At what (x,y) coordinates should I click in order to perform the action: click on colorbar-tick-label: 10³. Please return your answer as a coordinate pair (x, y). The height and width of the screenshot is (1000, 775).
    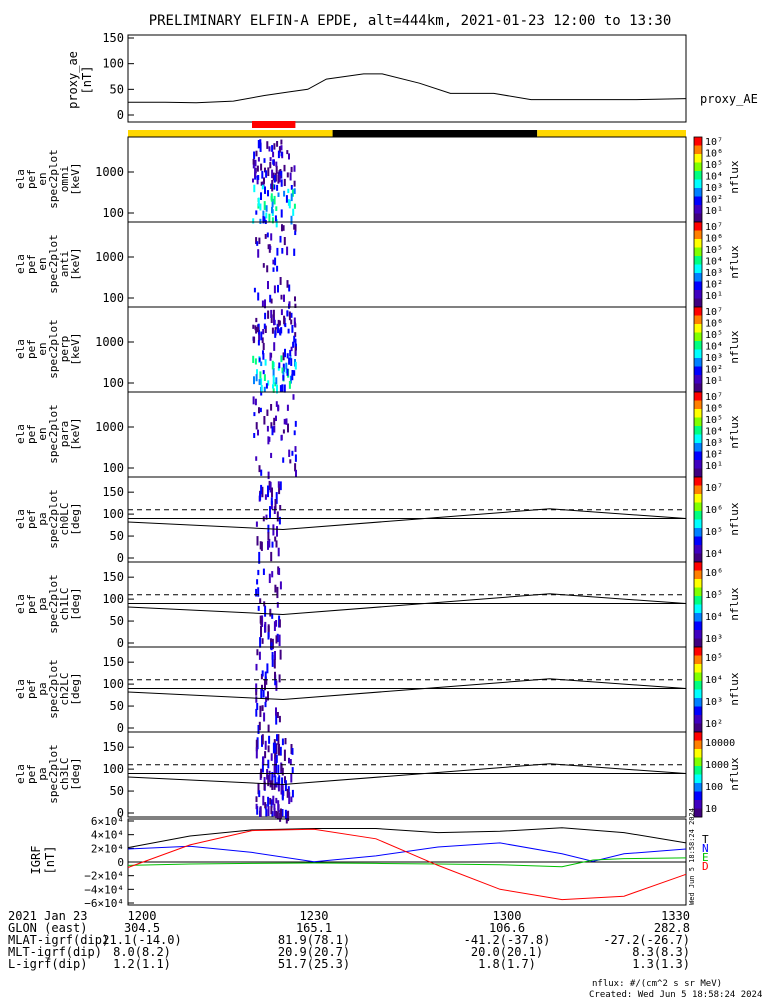
    Looking at the image, I should click on (714, 443).